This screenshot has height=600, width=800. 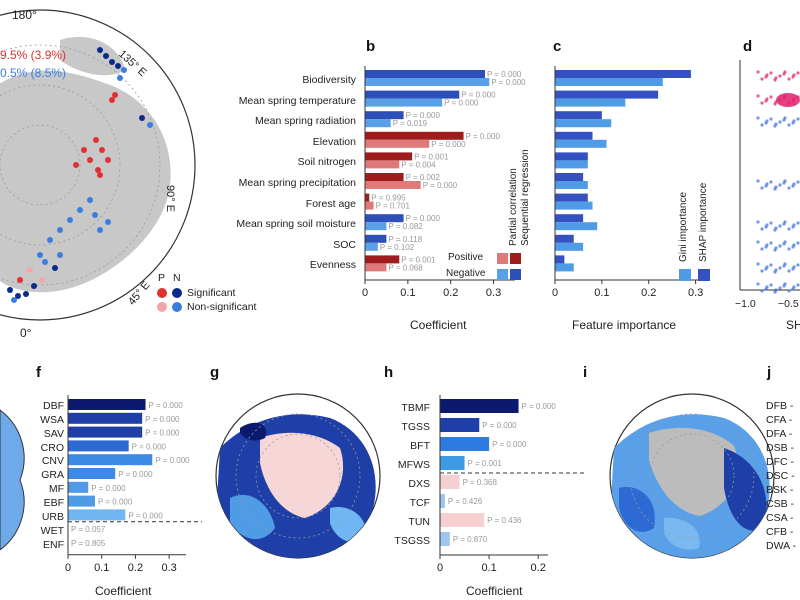 What do you see at coordinates (585, 372) in the screenshot?
I see `panel-letter-i: i` at bounding box center [585, 372].